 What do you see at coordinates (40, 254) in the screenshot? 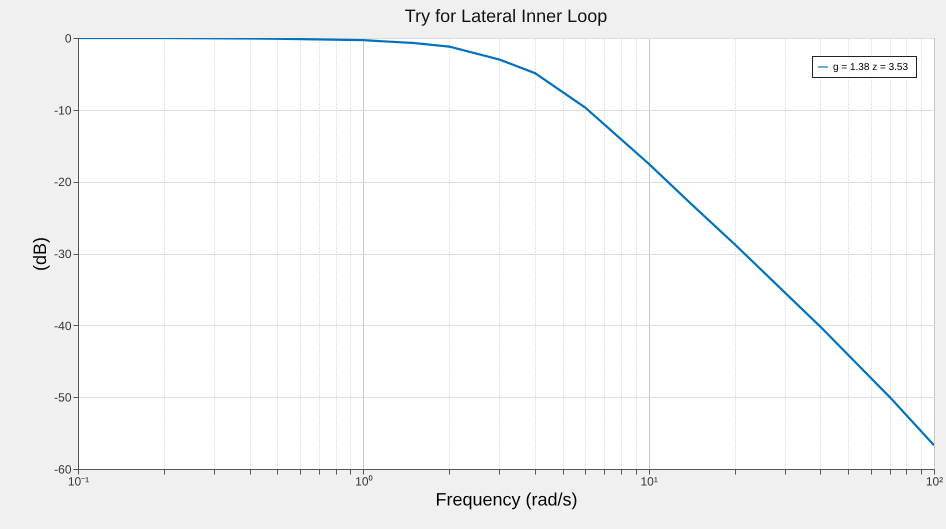
I see `y-axis-title: (dB)` at bounding box center [40, 254].